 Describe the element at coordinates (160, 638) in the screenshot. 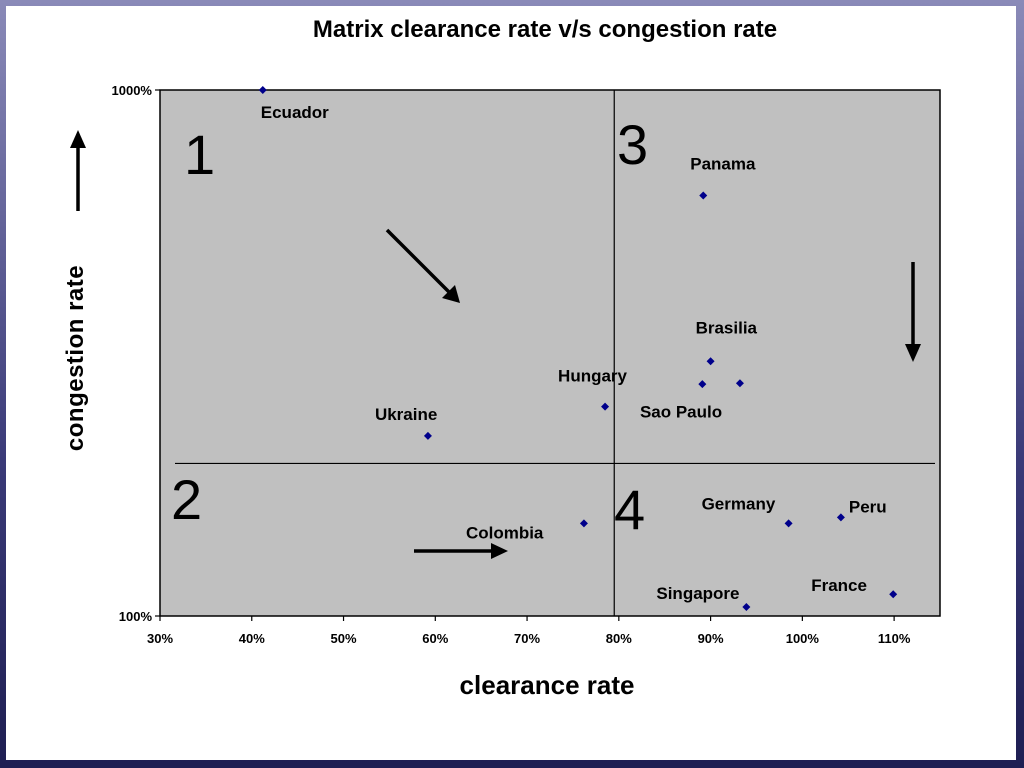

I see `x-tick-label: 30%` at that location.